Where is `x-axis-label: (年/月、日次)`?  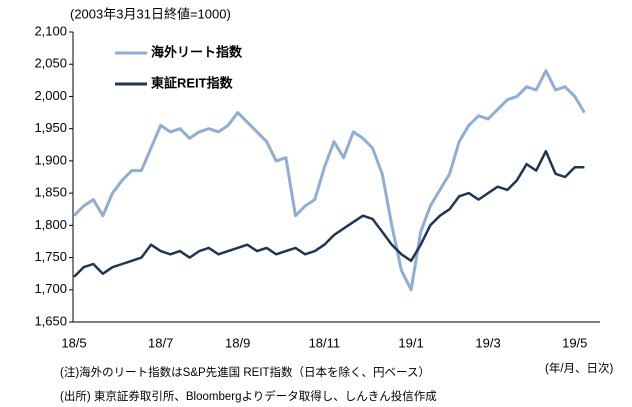 x-axis-label: (年/月、日次) is located at coordinates (579, 368).